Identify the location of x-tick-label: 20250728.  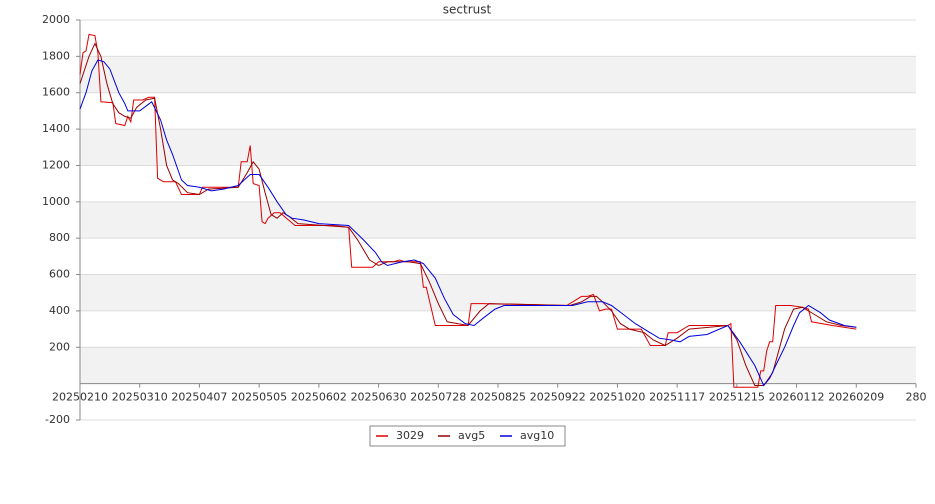
(438, 397).